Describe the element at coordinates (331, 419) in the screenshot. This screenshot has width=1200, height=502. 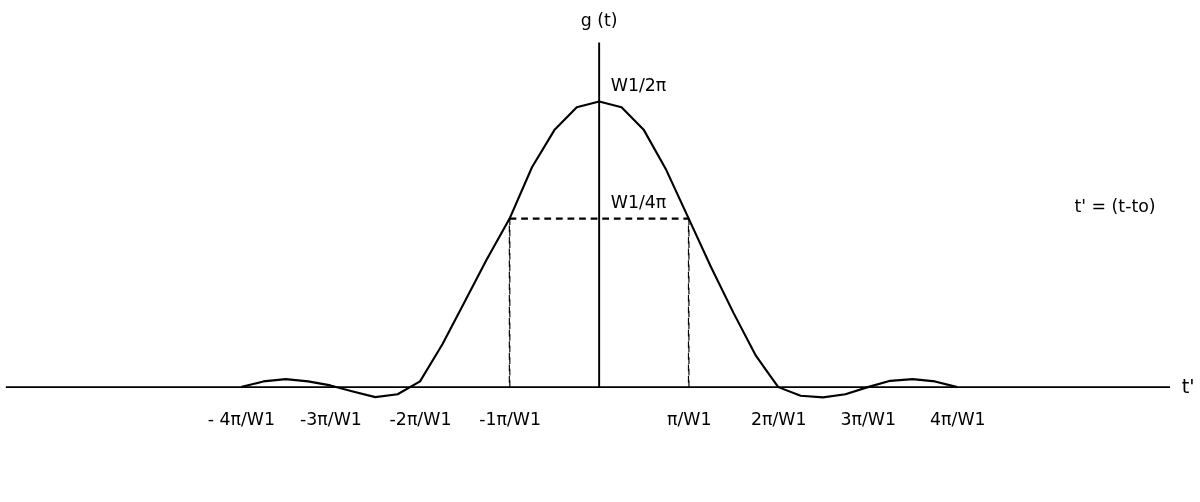
I see `x-tick-label: -3π/W1` at that location.